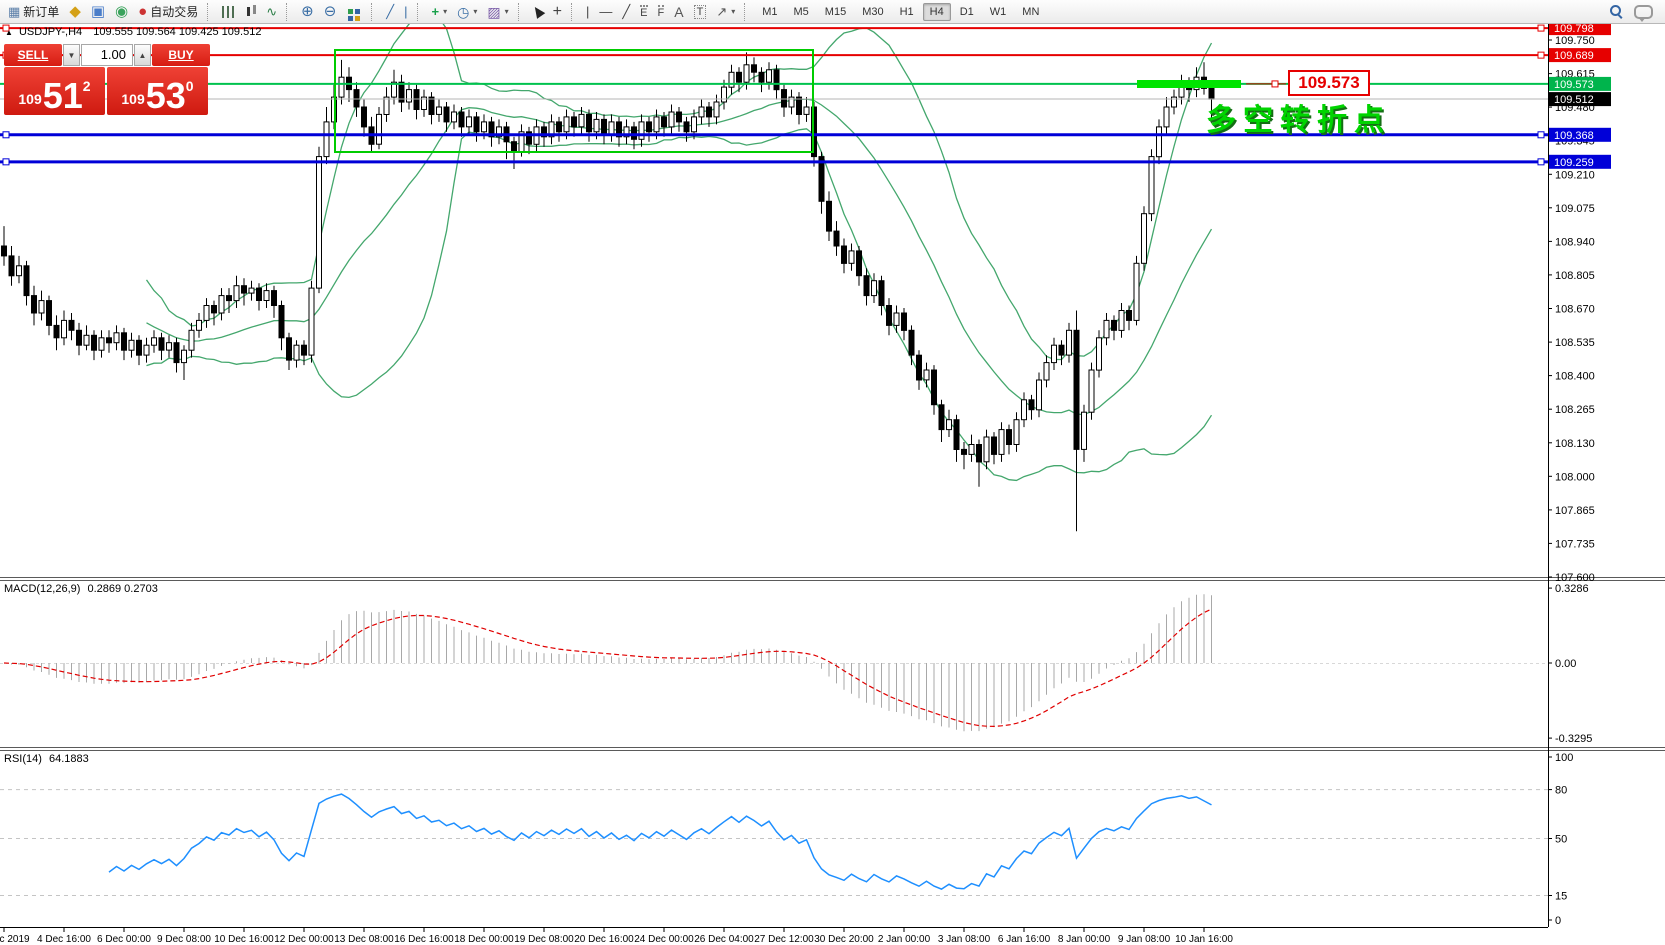 The width and height of the screenshot is (1665, 945). Describe the element at coordinates (122, 589) in the screenshot. I see `macd-values: 0.2869 0.2703` at that location.